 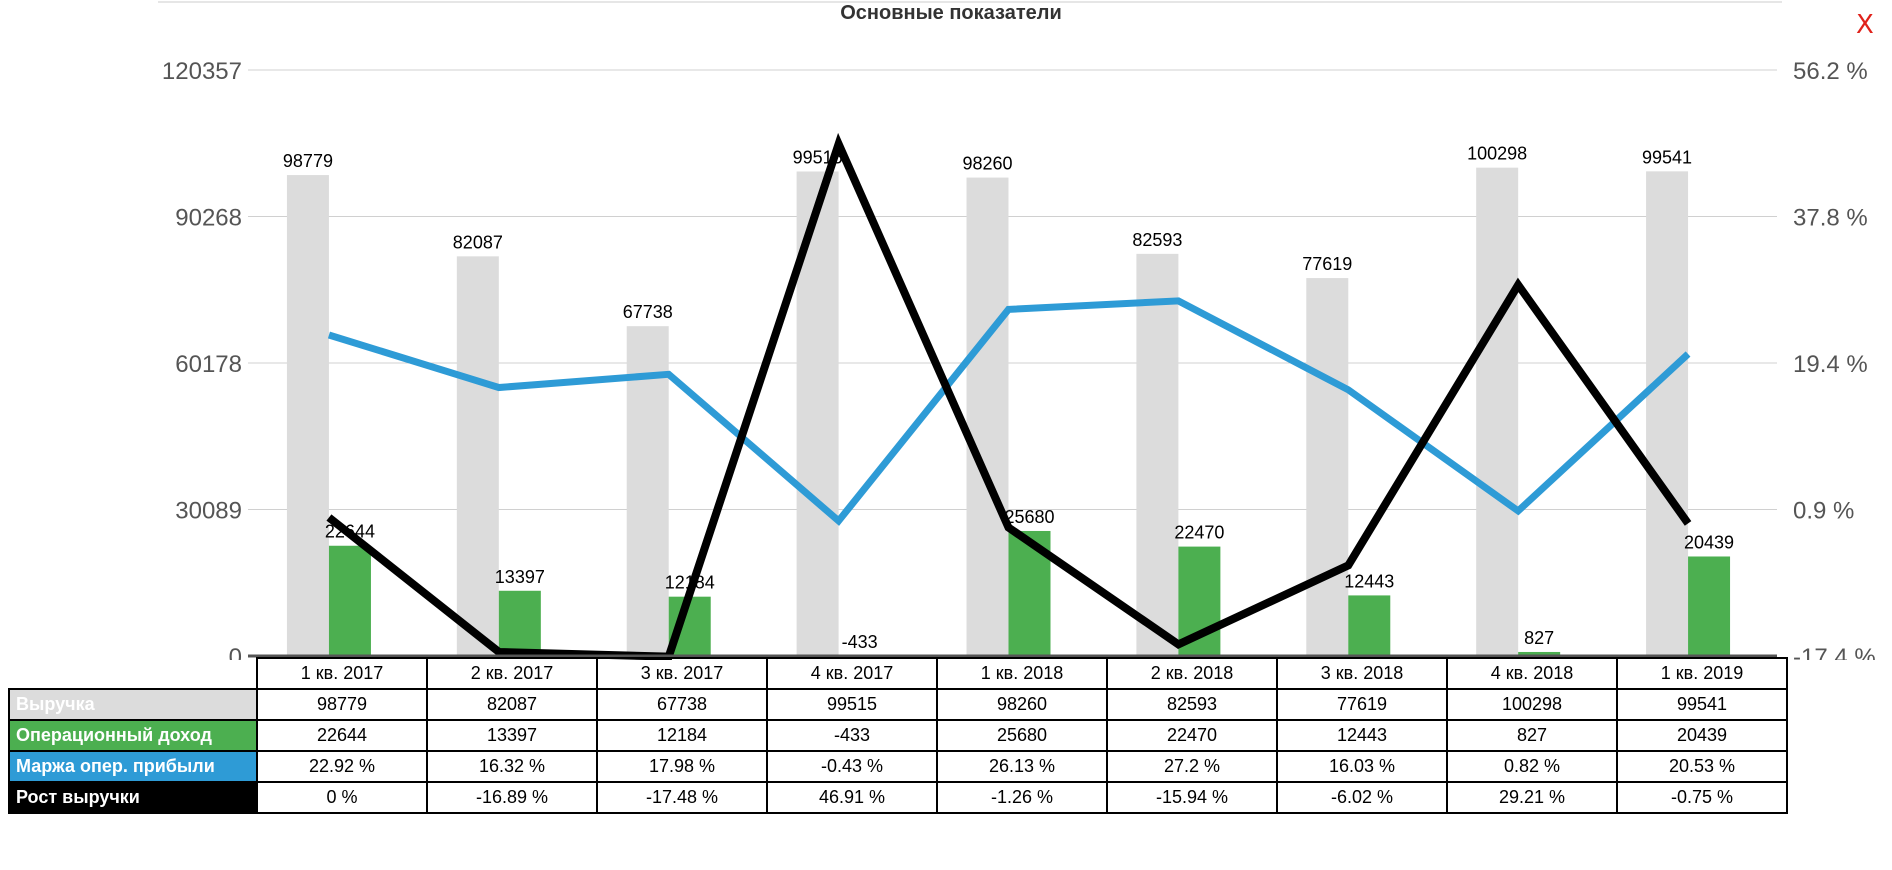 I want to click on table-header-cell: 2 кв. 2018, so click(x=1192, y=673).